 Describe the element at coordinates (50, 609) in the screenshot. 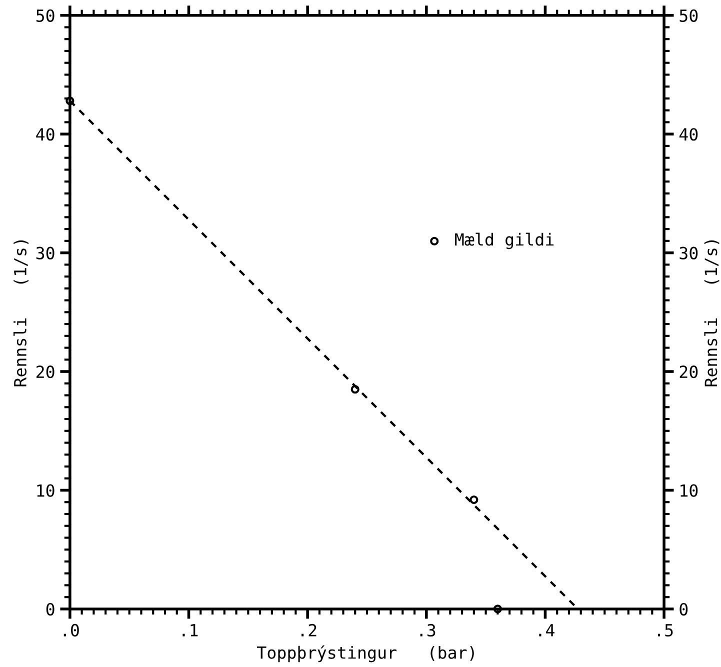

I see `y-tick-label: 0` at that location.